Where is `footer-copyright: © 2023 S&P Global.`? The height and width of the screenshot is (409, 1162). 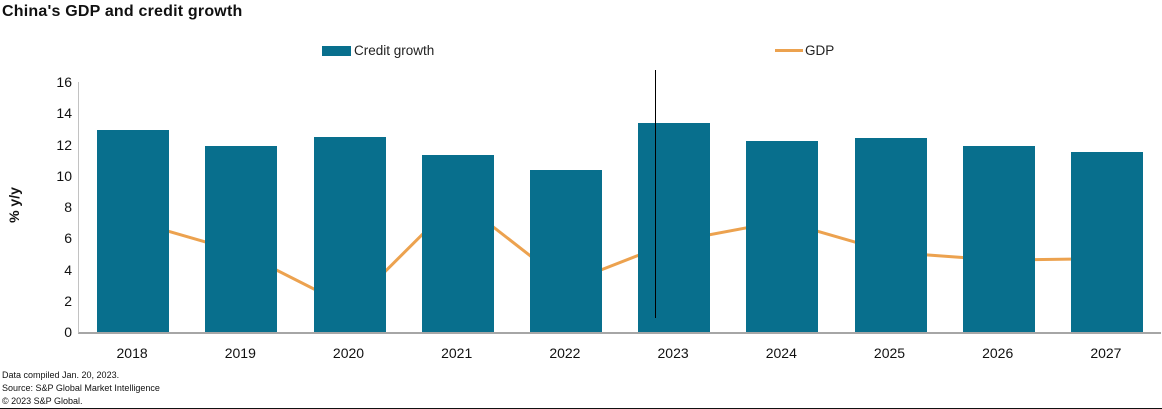 footer-copyright: © 2023 S&P Global. is located at coordinates (42, 400).